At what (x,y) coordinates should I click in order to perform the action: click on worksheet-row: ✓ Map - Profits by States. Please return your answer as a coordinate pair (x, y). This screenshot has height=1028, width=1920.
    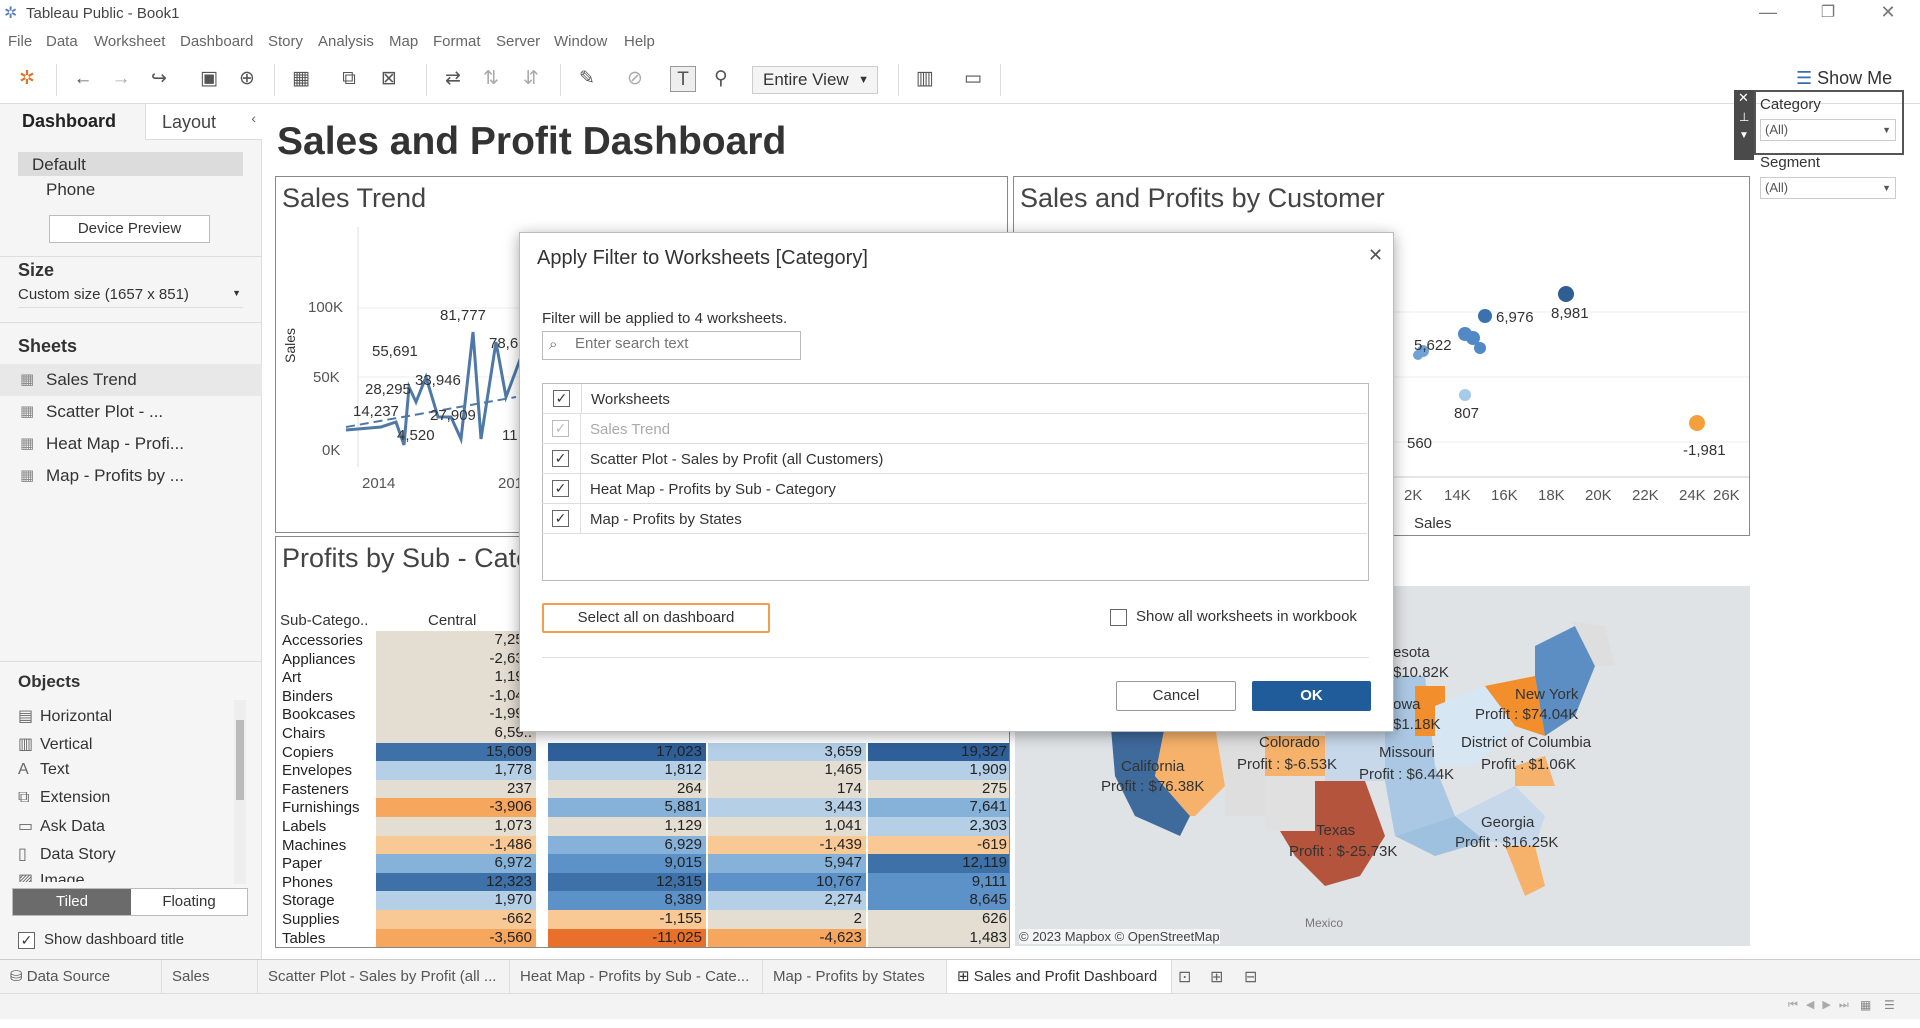
    Looking at the image, I should click on (954, 519).